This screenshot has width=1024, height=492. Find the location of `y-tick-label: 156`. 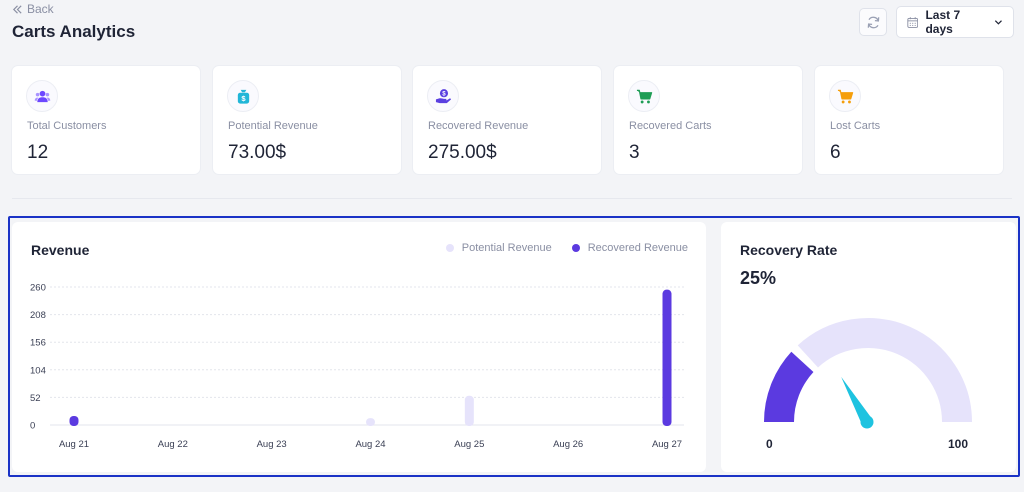

y-tick-label: 156 is located at coordinates (38, 343).